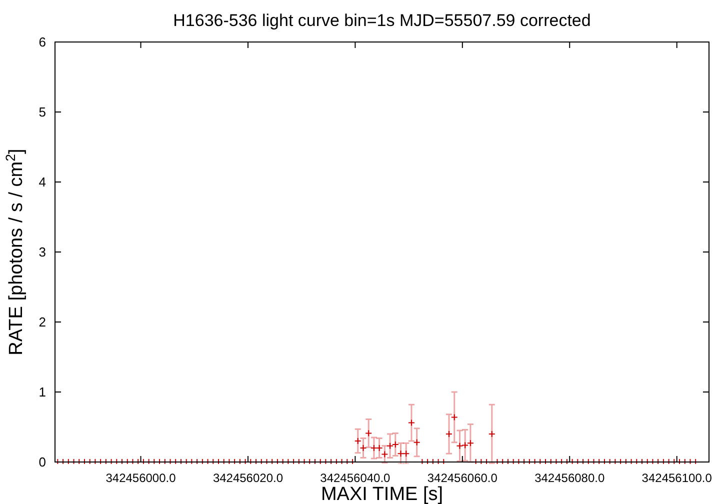  I want to click on x-tick-label: 342456040.0, so click(355, 478).